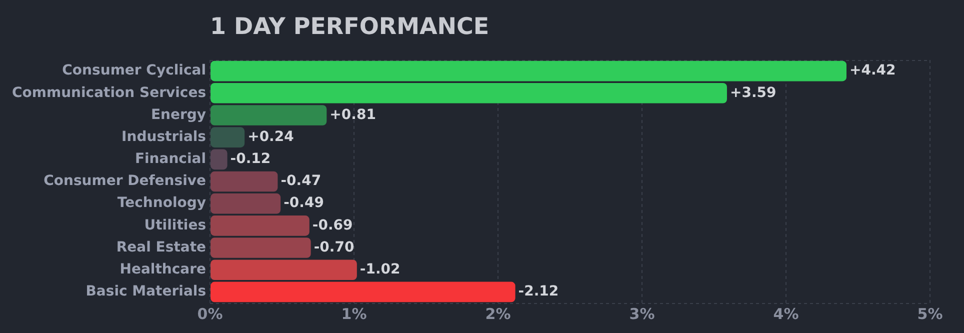  I want to click on y-tick-label: Healthcare, so click(163, 270).